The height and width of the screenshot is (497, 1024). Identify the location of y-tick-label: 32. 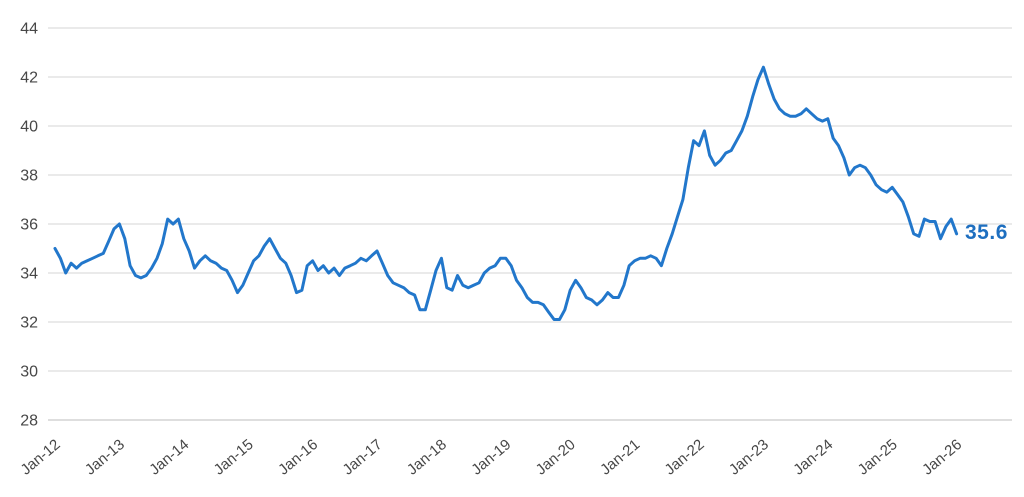
(29, 323).